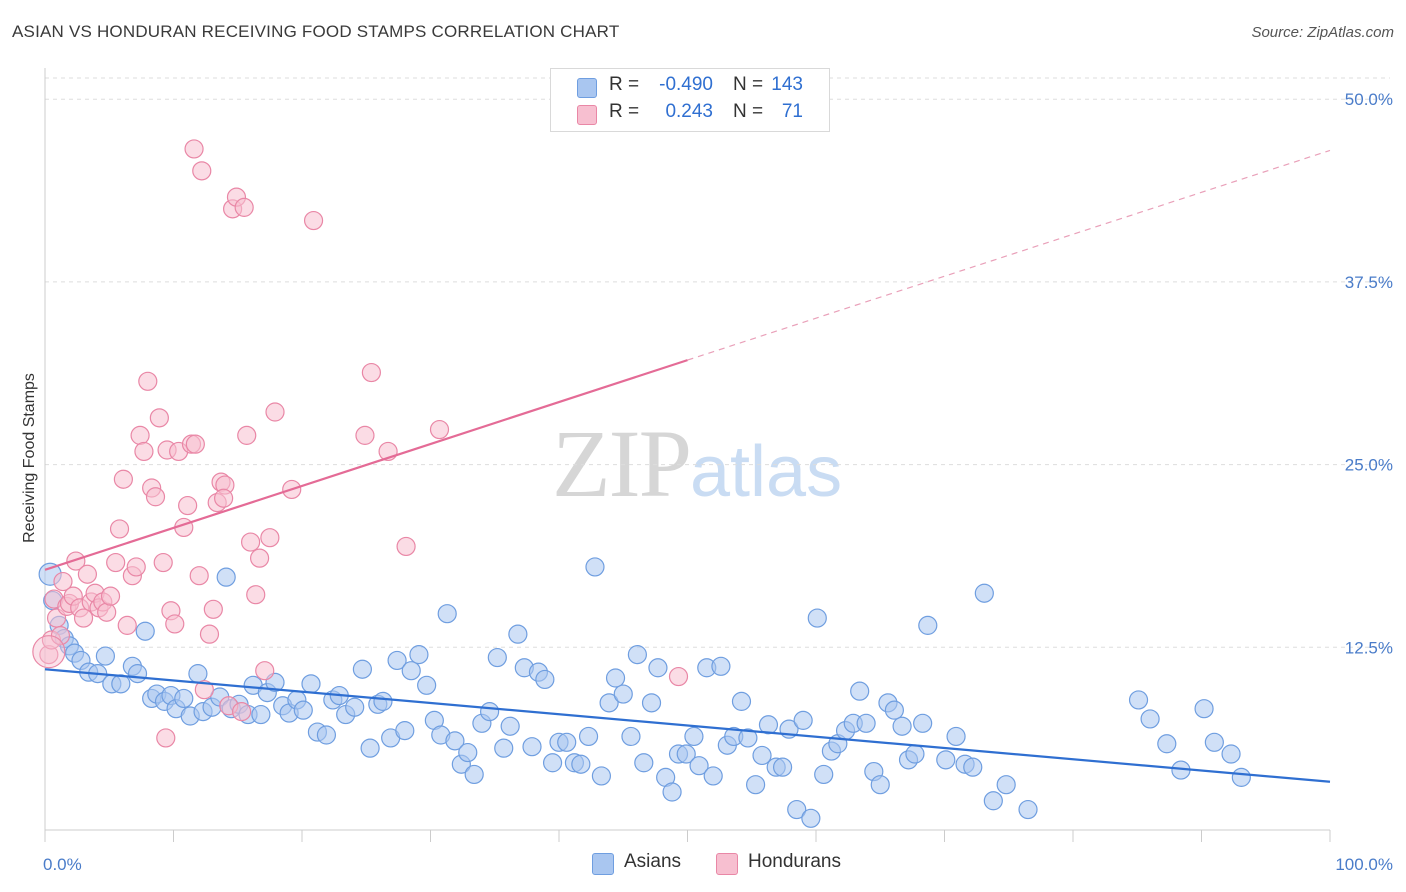  What do you see at coordinates (1369, 99) in the screenshot?
I see `y-tick-label: 50.0%` at bounding box center [1369, 99].